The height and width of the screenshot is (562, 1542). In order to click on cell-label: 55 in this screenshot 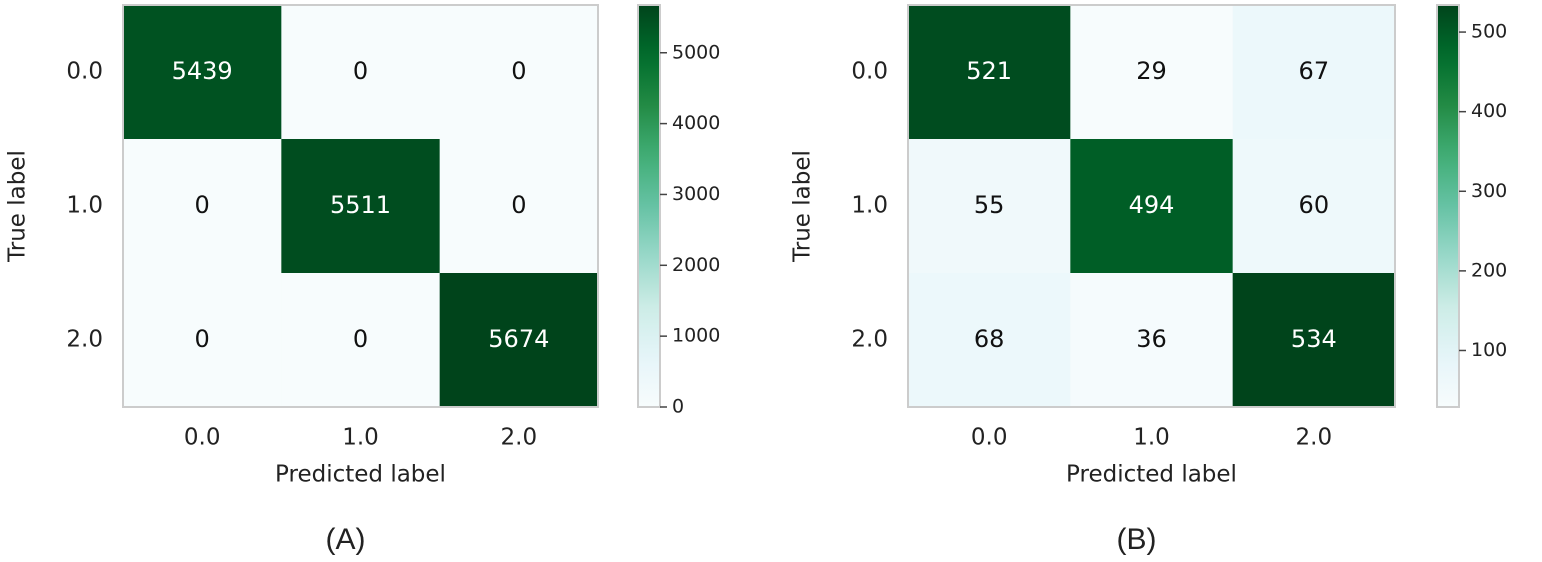, I will do `click(989, 205)`.